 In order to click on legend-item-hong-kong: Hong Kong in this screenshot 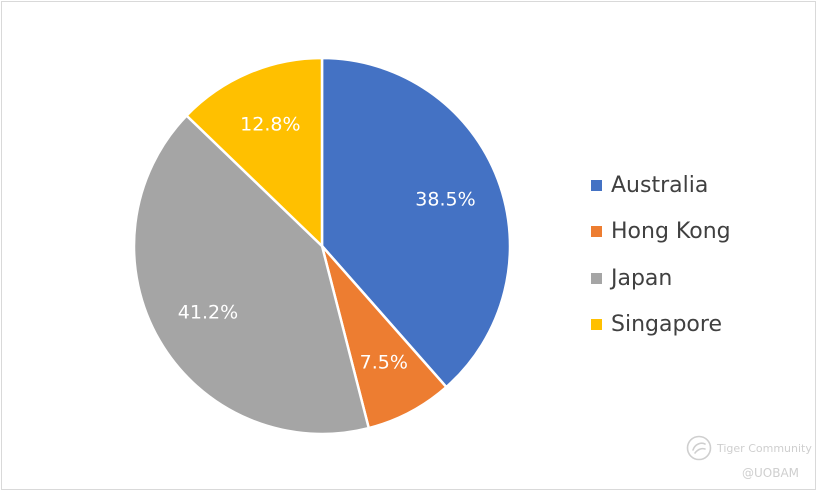, I will do `click(661, 232)`.